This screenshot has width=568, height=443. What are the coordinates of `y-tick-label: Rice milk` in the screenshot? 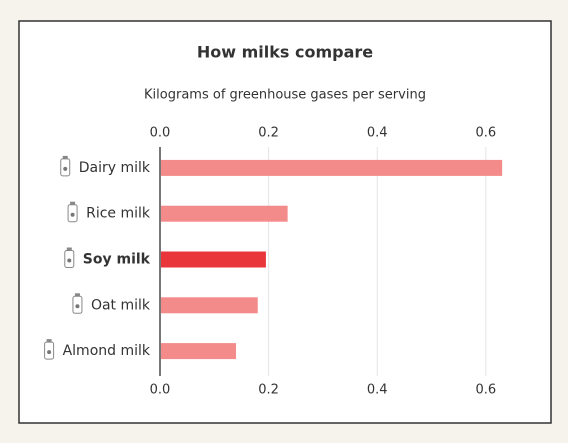 It's located at (118, 214).